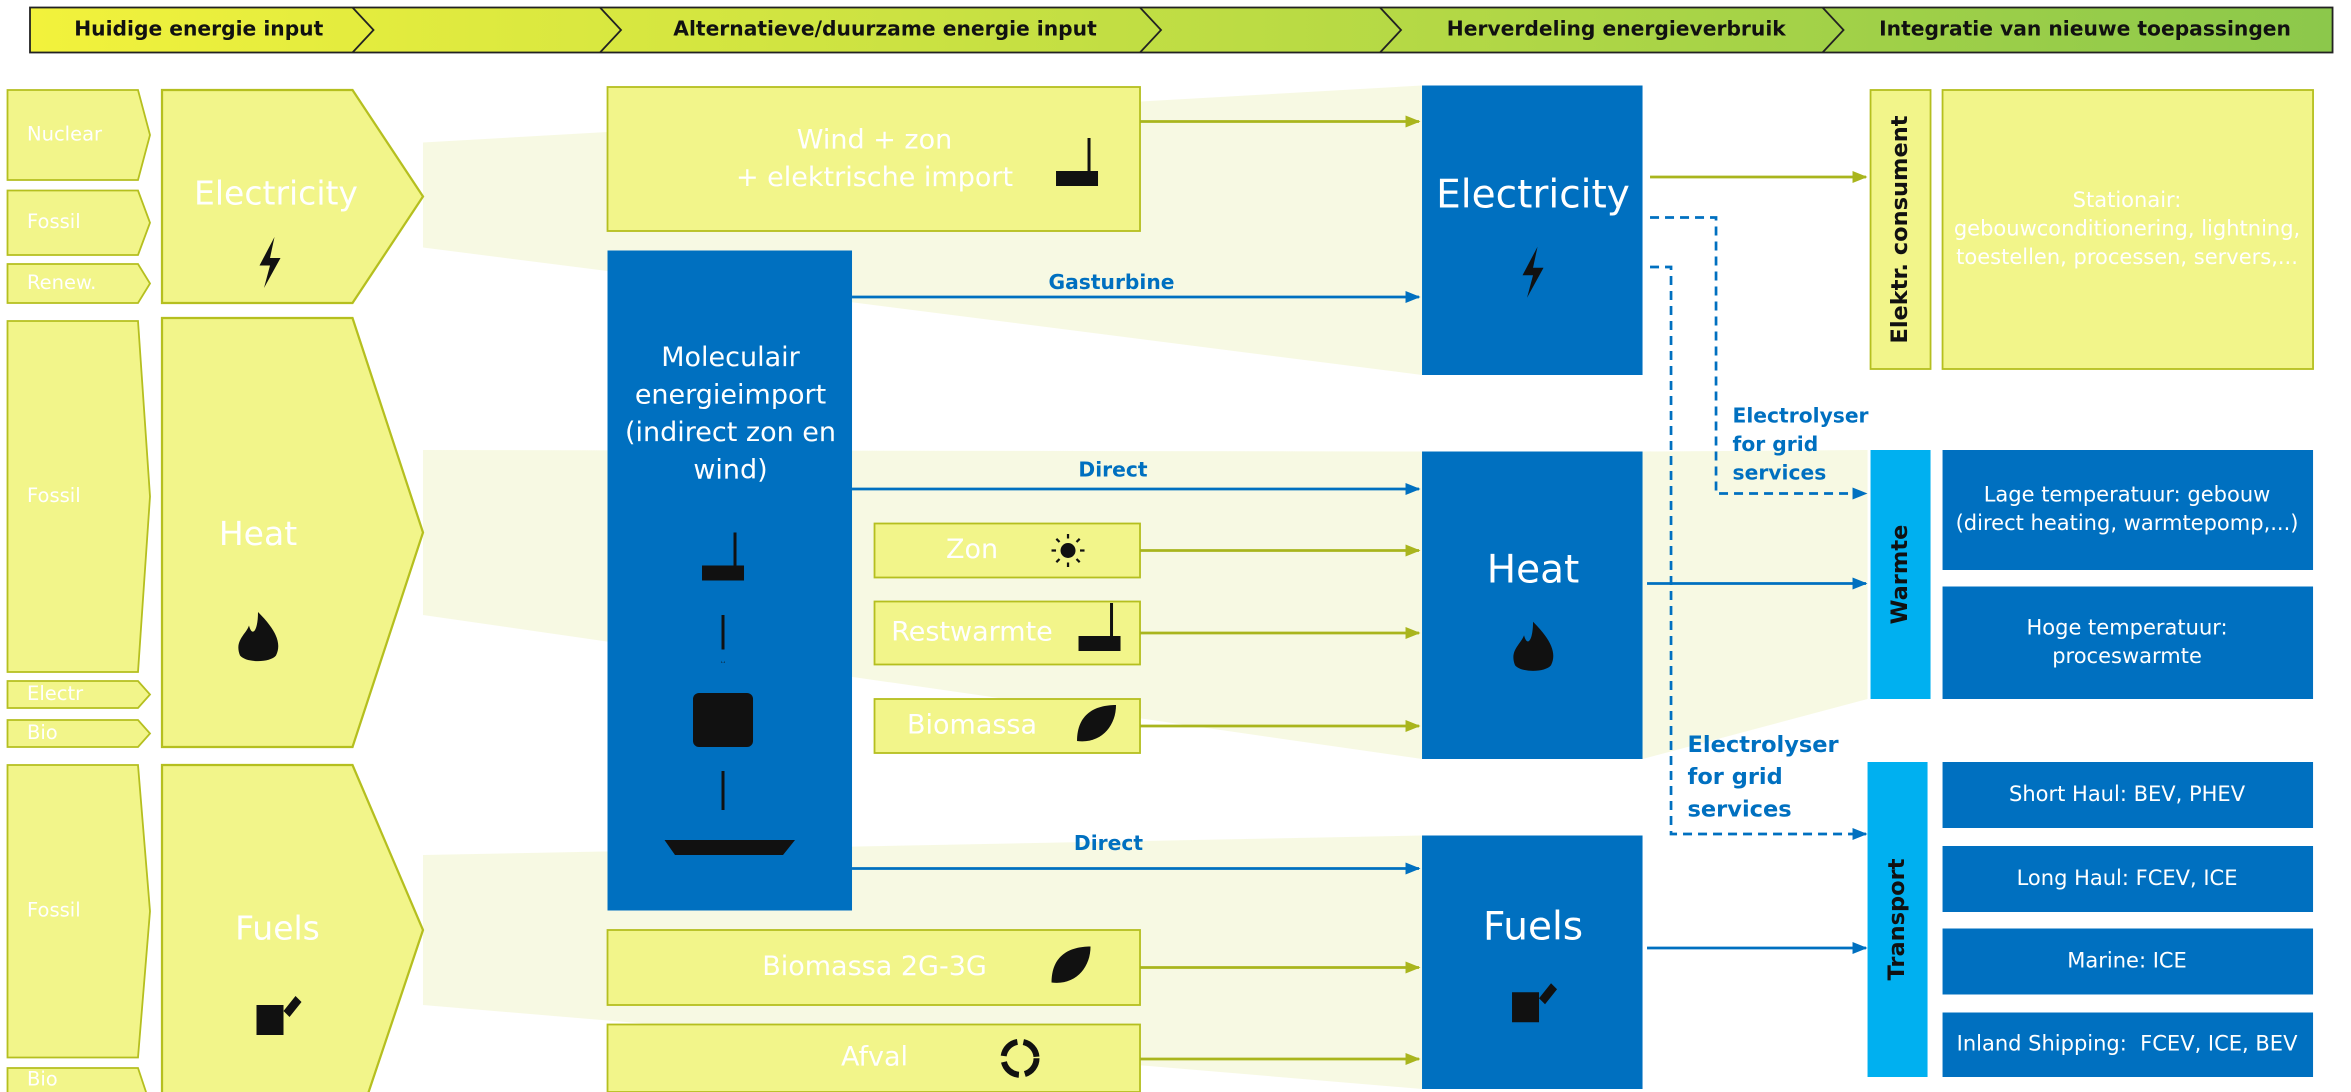 Image resolution: width=2351 pixels, height=1092 pixels. I want to click on category-label: Transport, so click(1897, 919).